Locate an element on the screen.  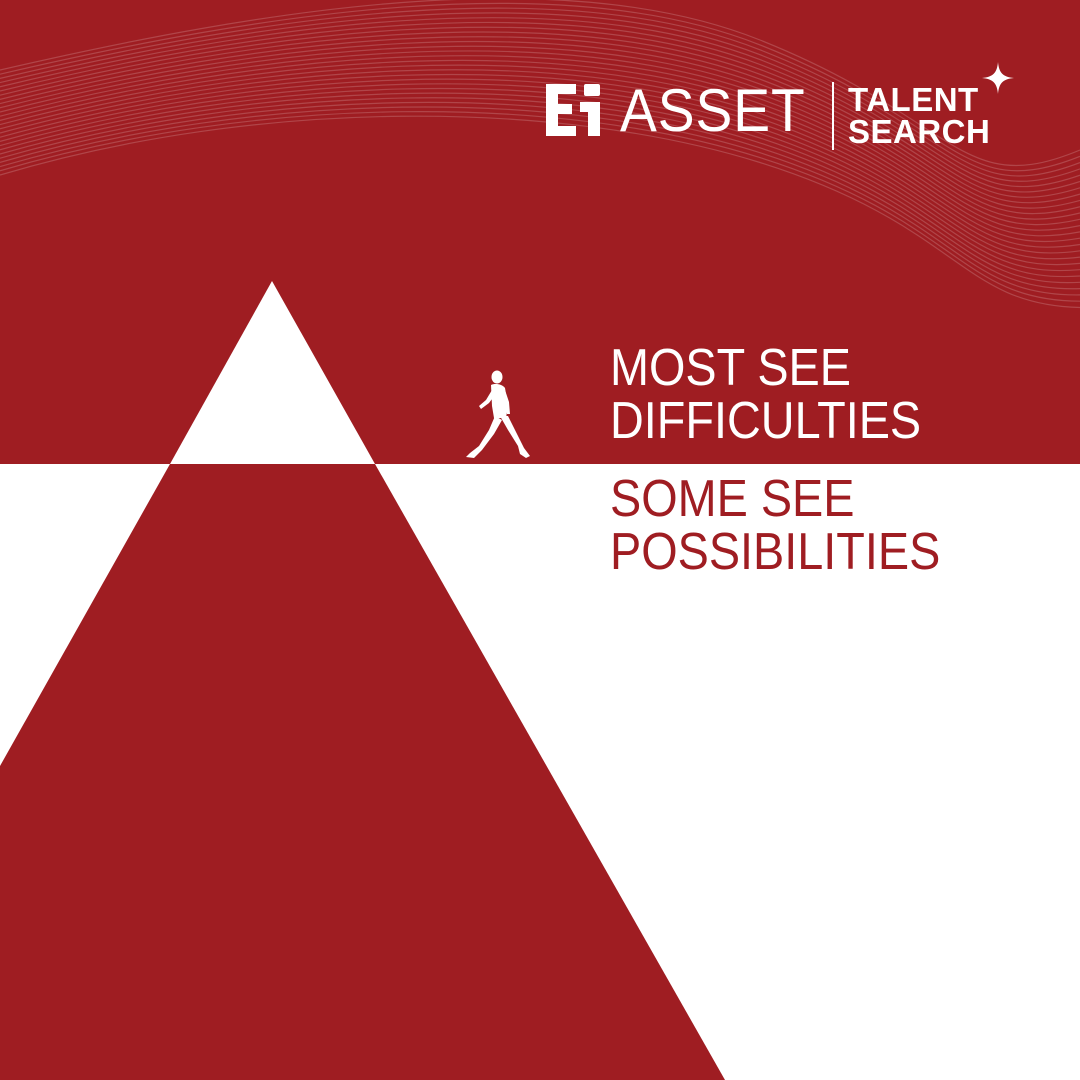
logo-subtitle: TALENT SEARCH is located at coordinates (919, 115).